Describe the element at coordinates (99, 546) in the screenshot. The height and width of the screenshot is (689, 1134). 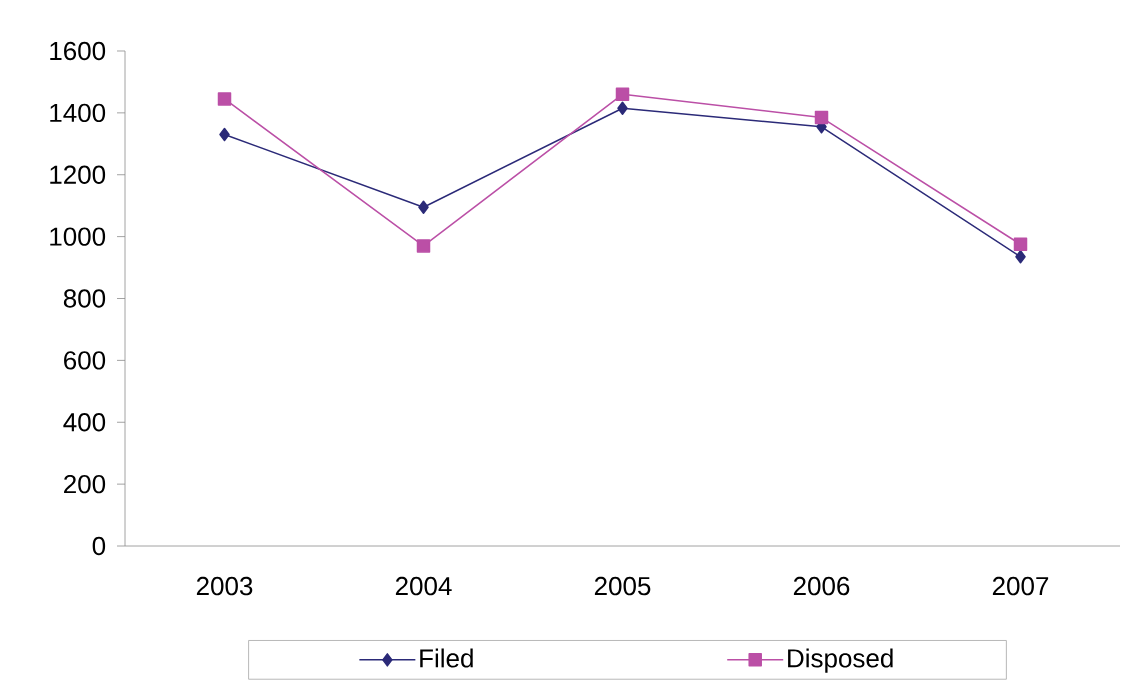
I see `y-tick-label: 0` at that location.